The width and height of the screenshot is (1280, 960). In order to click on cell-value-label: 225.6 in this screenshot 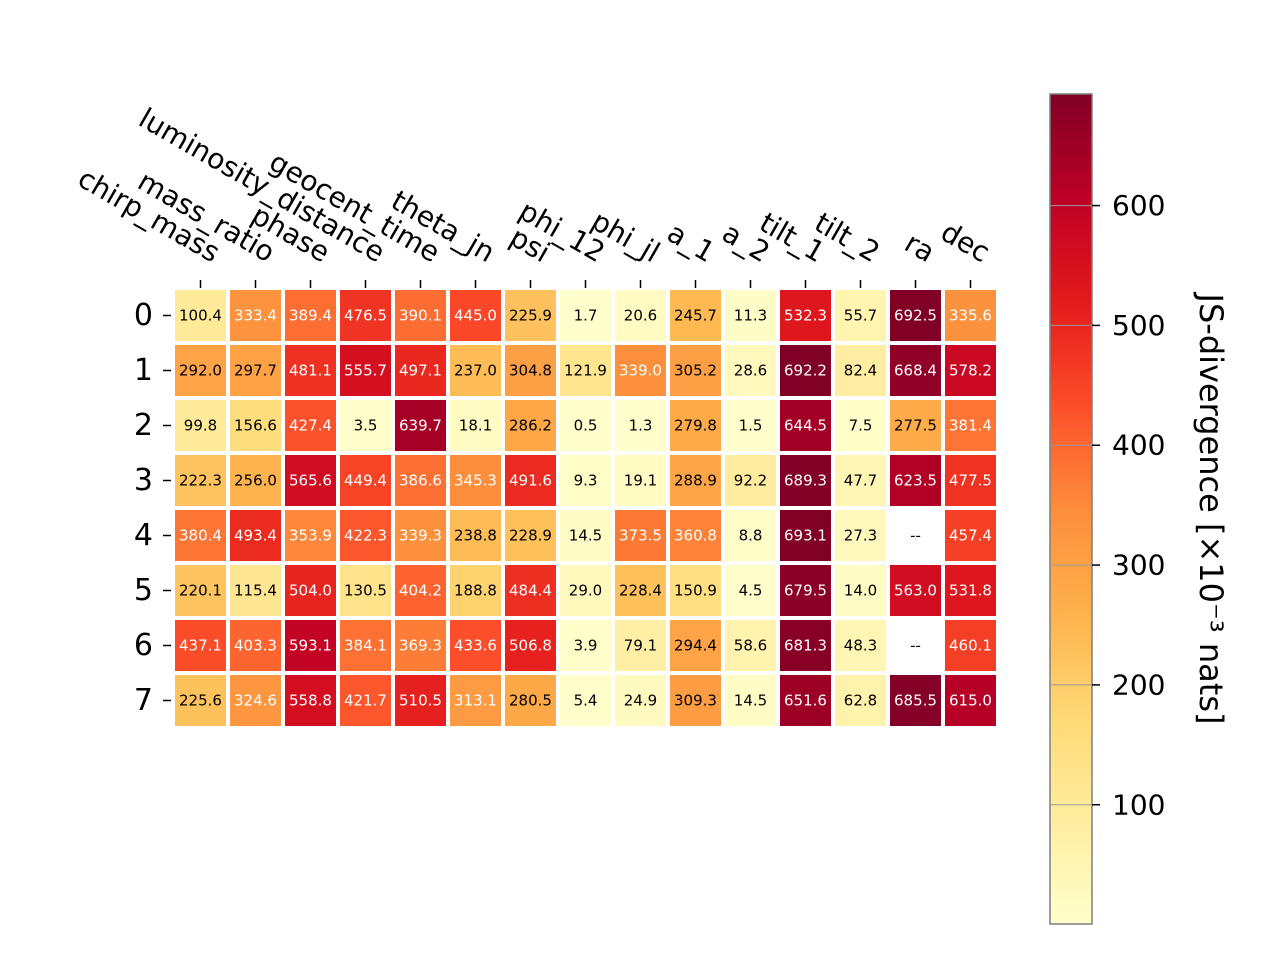, I will do `click(200, 701)`.